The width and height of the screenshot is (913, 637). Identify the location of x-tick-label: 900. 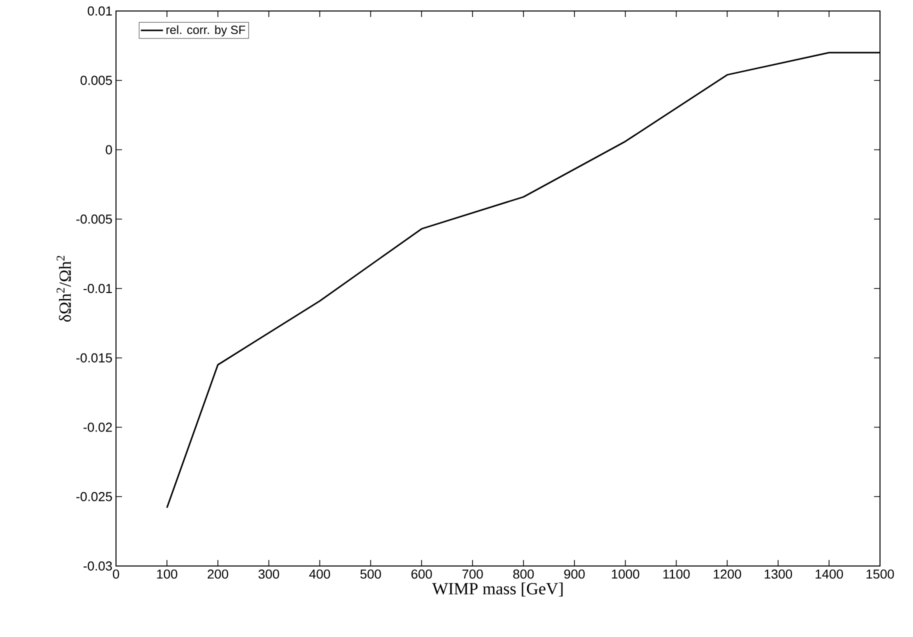
(574, 574).